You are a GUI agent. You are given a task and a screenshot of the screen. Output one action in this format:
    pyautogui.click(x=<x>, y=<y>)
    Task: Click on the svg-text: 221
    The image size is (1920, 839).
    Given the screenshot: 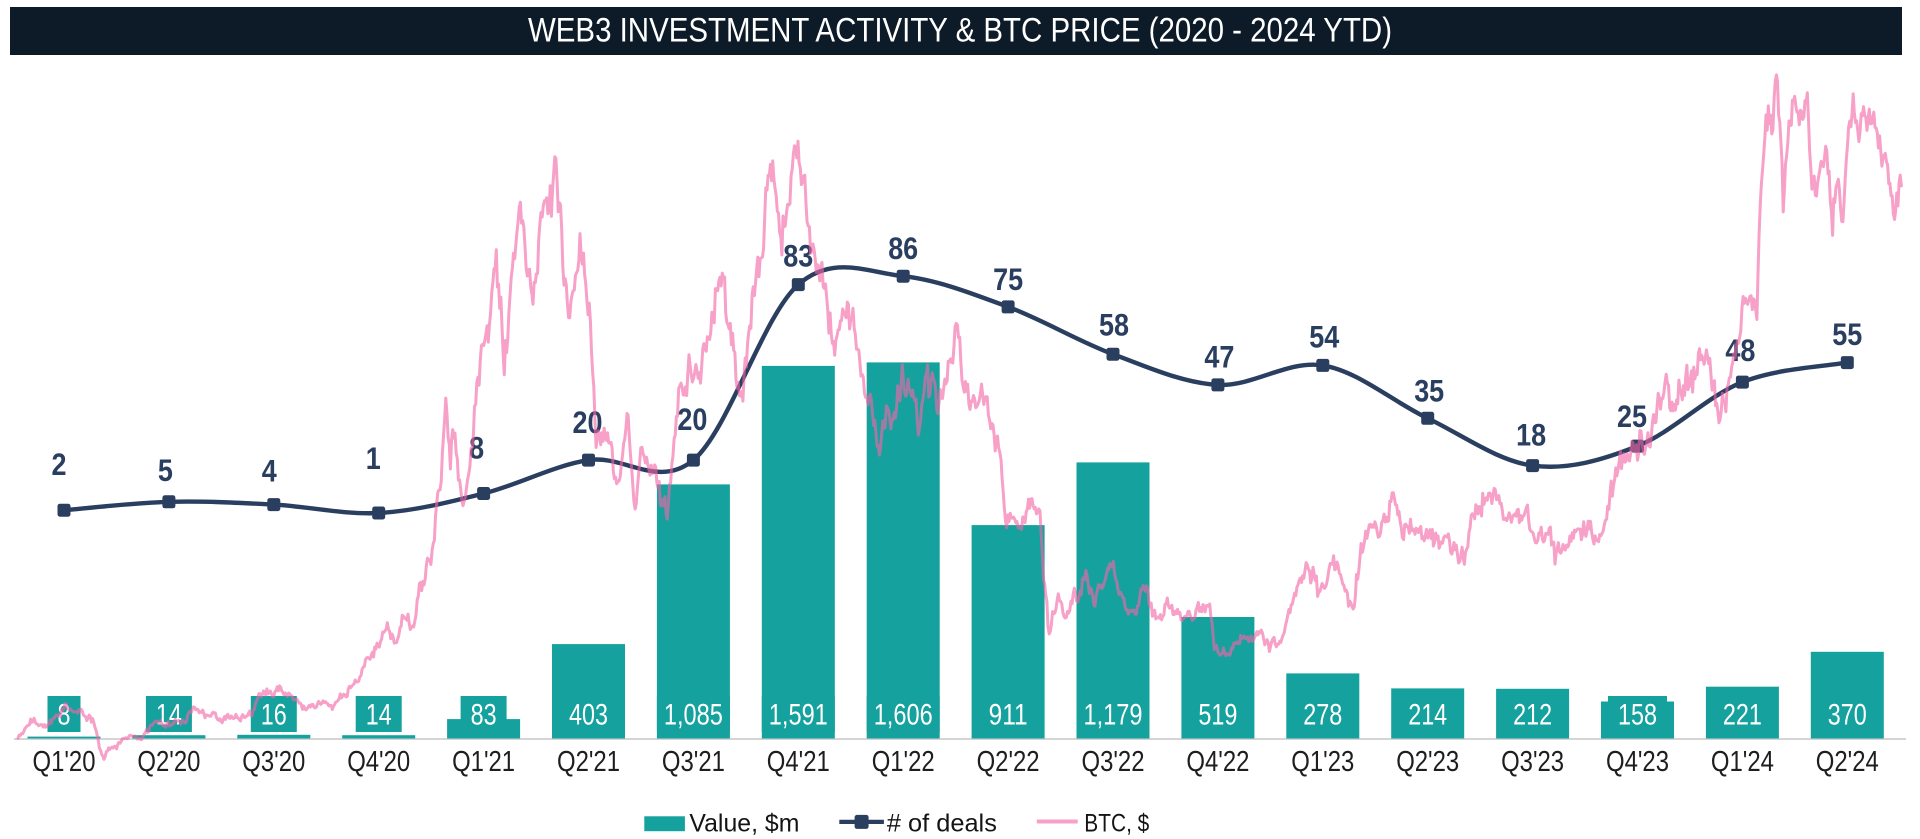 What is the action you would take?
    pyautogui.click(x=1742, y=715)
    